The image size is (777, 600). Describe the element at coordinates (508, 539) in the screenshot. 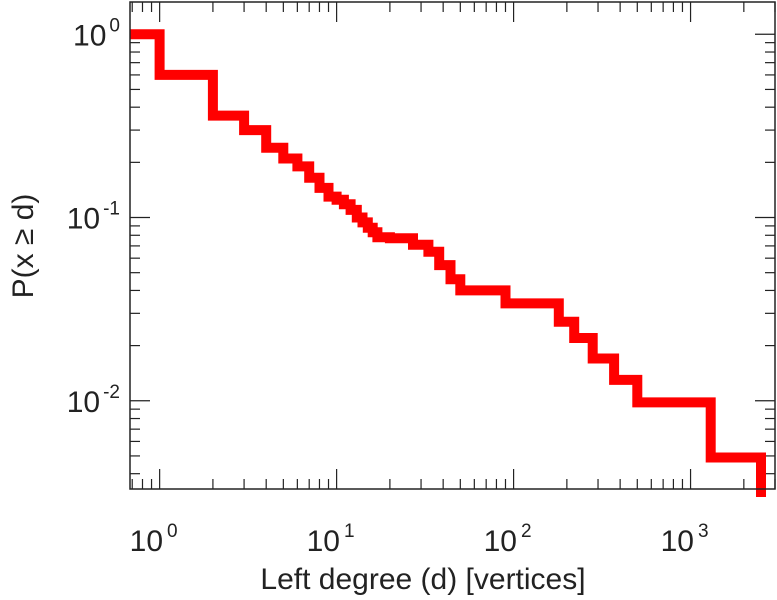

I see `x-tick-label: 10 2` at that location.